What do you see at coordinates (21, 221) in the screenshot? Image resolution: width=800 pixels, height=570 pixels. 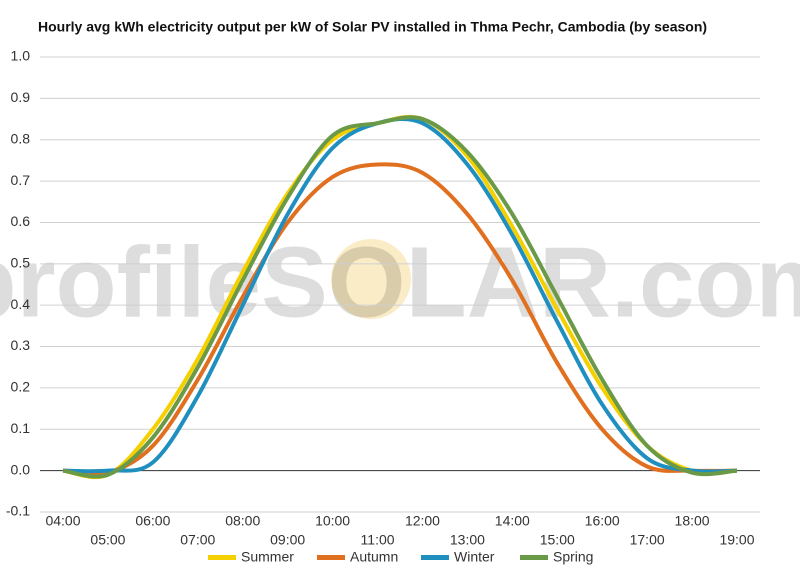 I see `y-tick-label: 0.6` at bounding box center [21, 221].